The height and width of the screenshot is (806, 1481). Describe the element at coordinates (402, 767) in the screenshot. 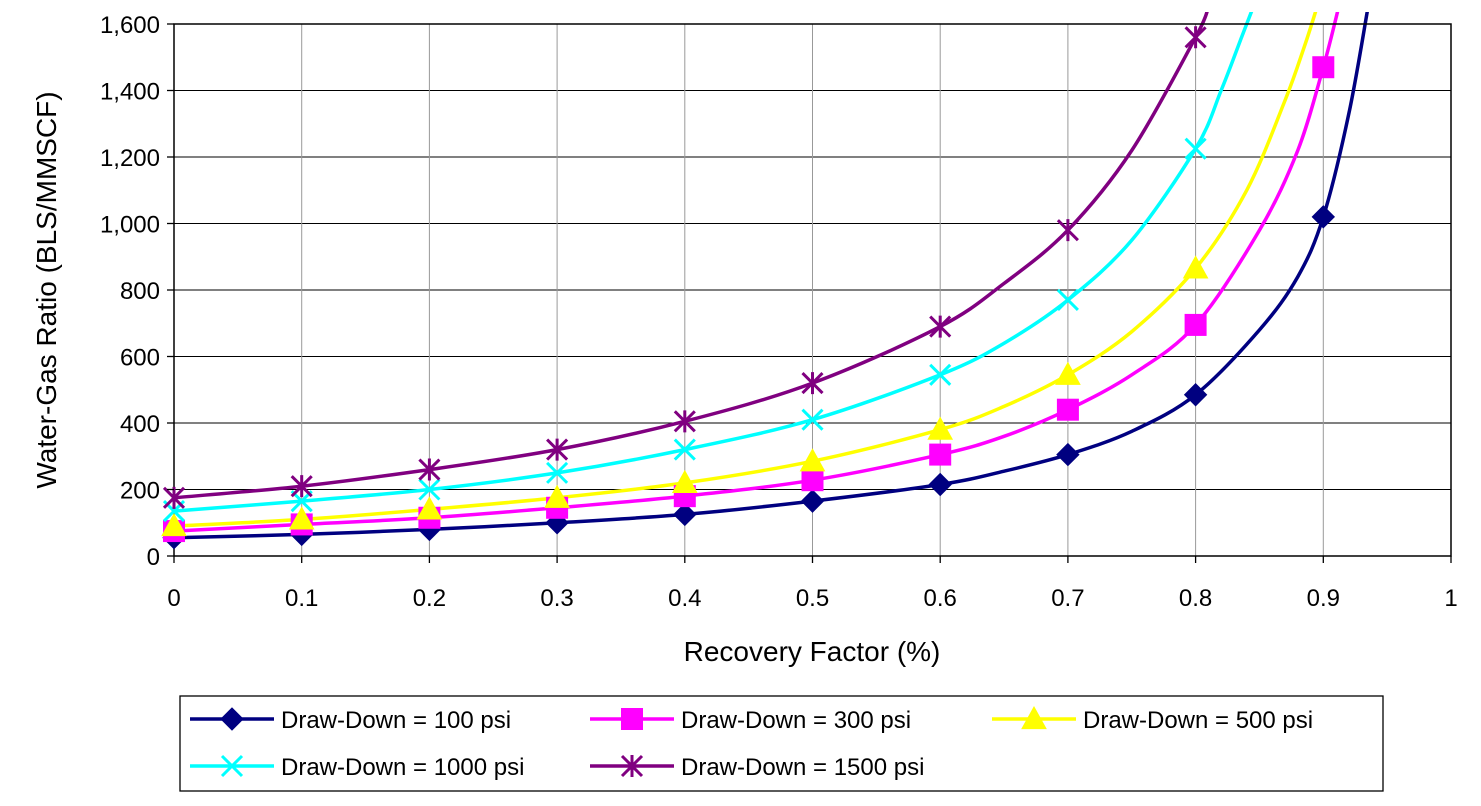

I see `legend-label: Draw-Down = 1000 psi` at that location.